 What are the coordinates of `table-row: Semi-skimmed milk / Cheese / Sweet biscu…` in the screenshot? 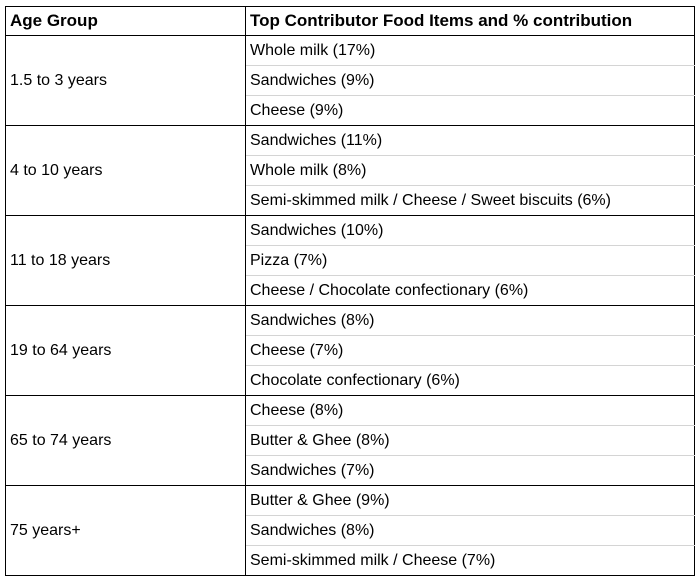 It's located at (350, 200).